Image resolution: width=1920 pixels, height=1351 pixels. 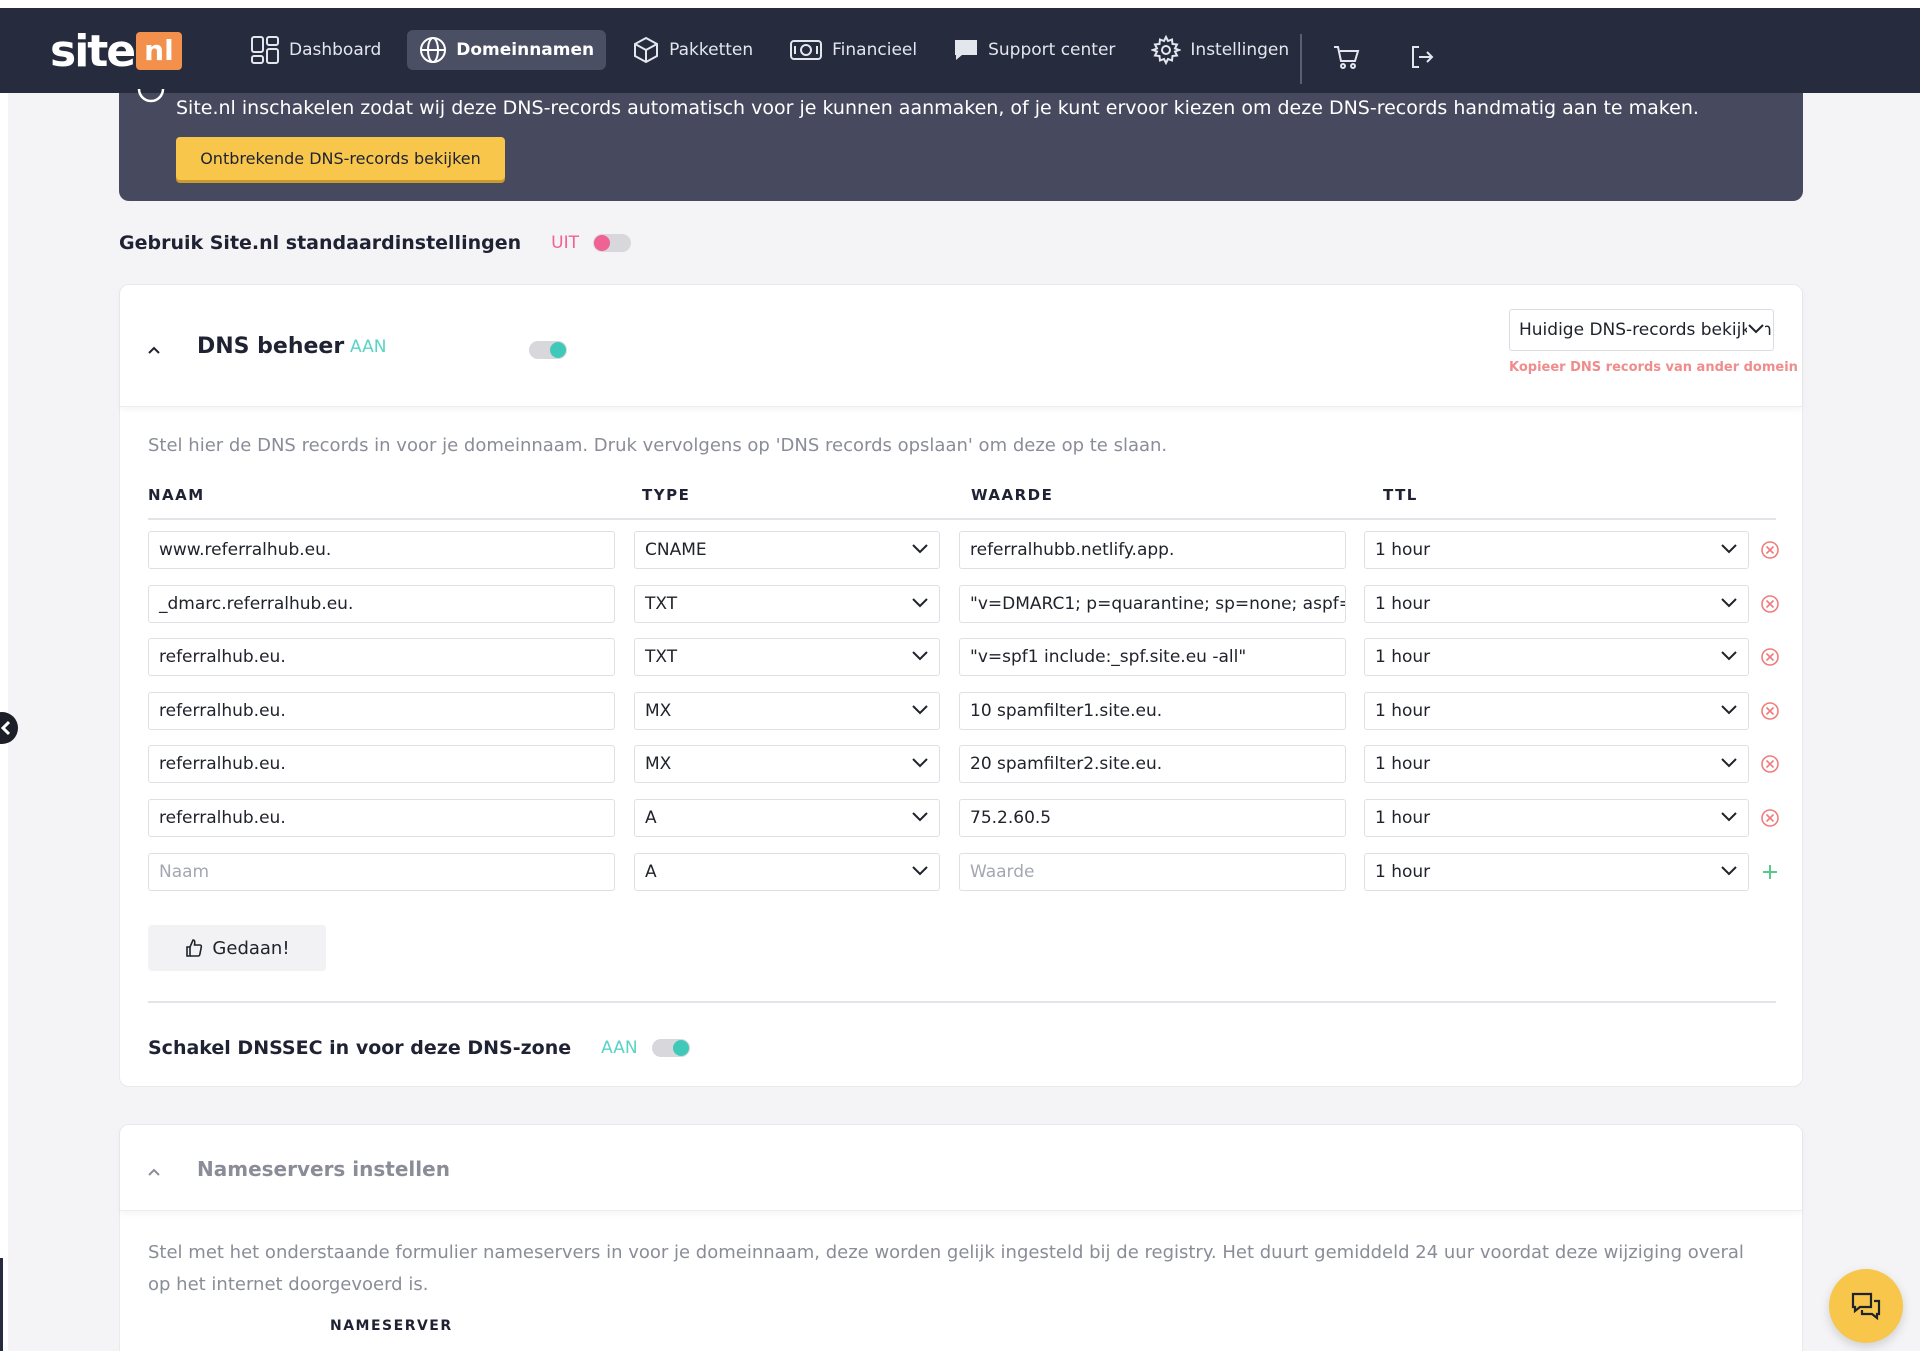 What do you see at coordinates (962, 1002) in the screenshot?
I see `section-divider` at bounding box center [962, 1002].